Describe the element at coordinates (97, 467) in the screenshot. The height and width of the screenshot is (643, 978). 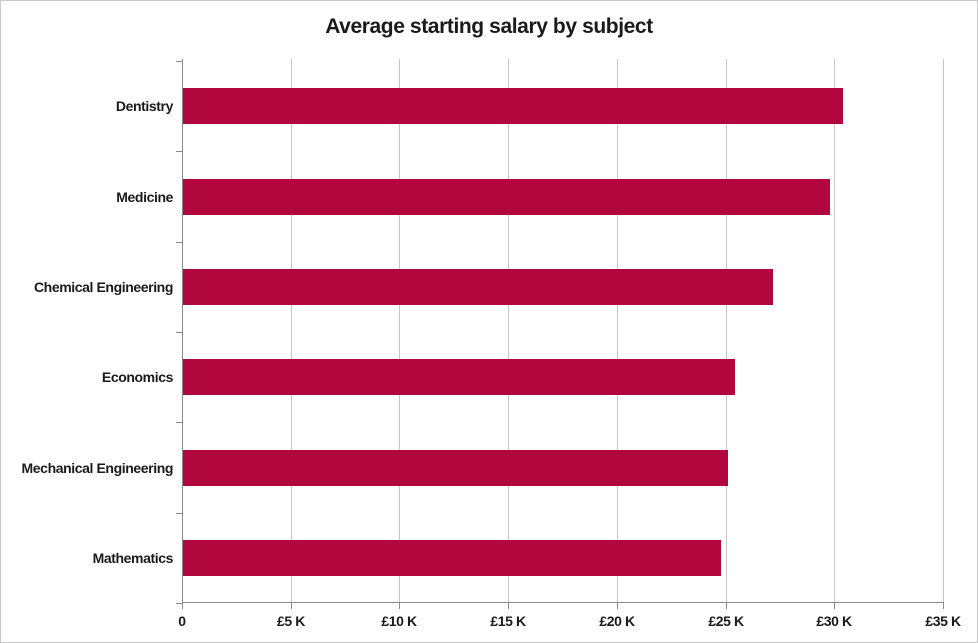
I see `category-label: Mechanical Engineering` at that location.